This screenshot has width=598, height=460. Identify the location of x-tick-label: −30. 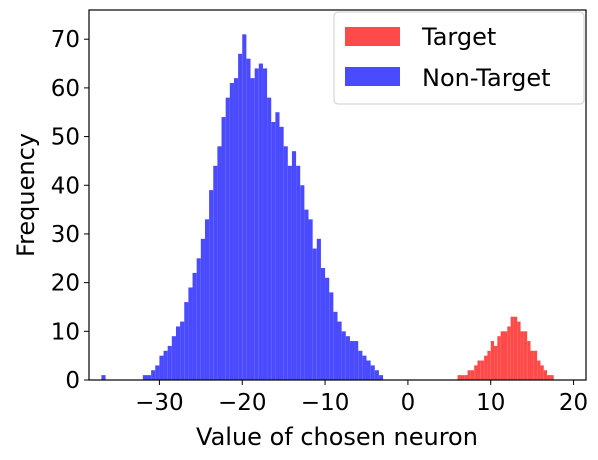
(159, 403).